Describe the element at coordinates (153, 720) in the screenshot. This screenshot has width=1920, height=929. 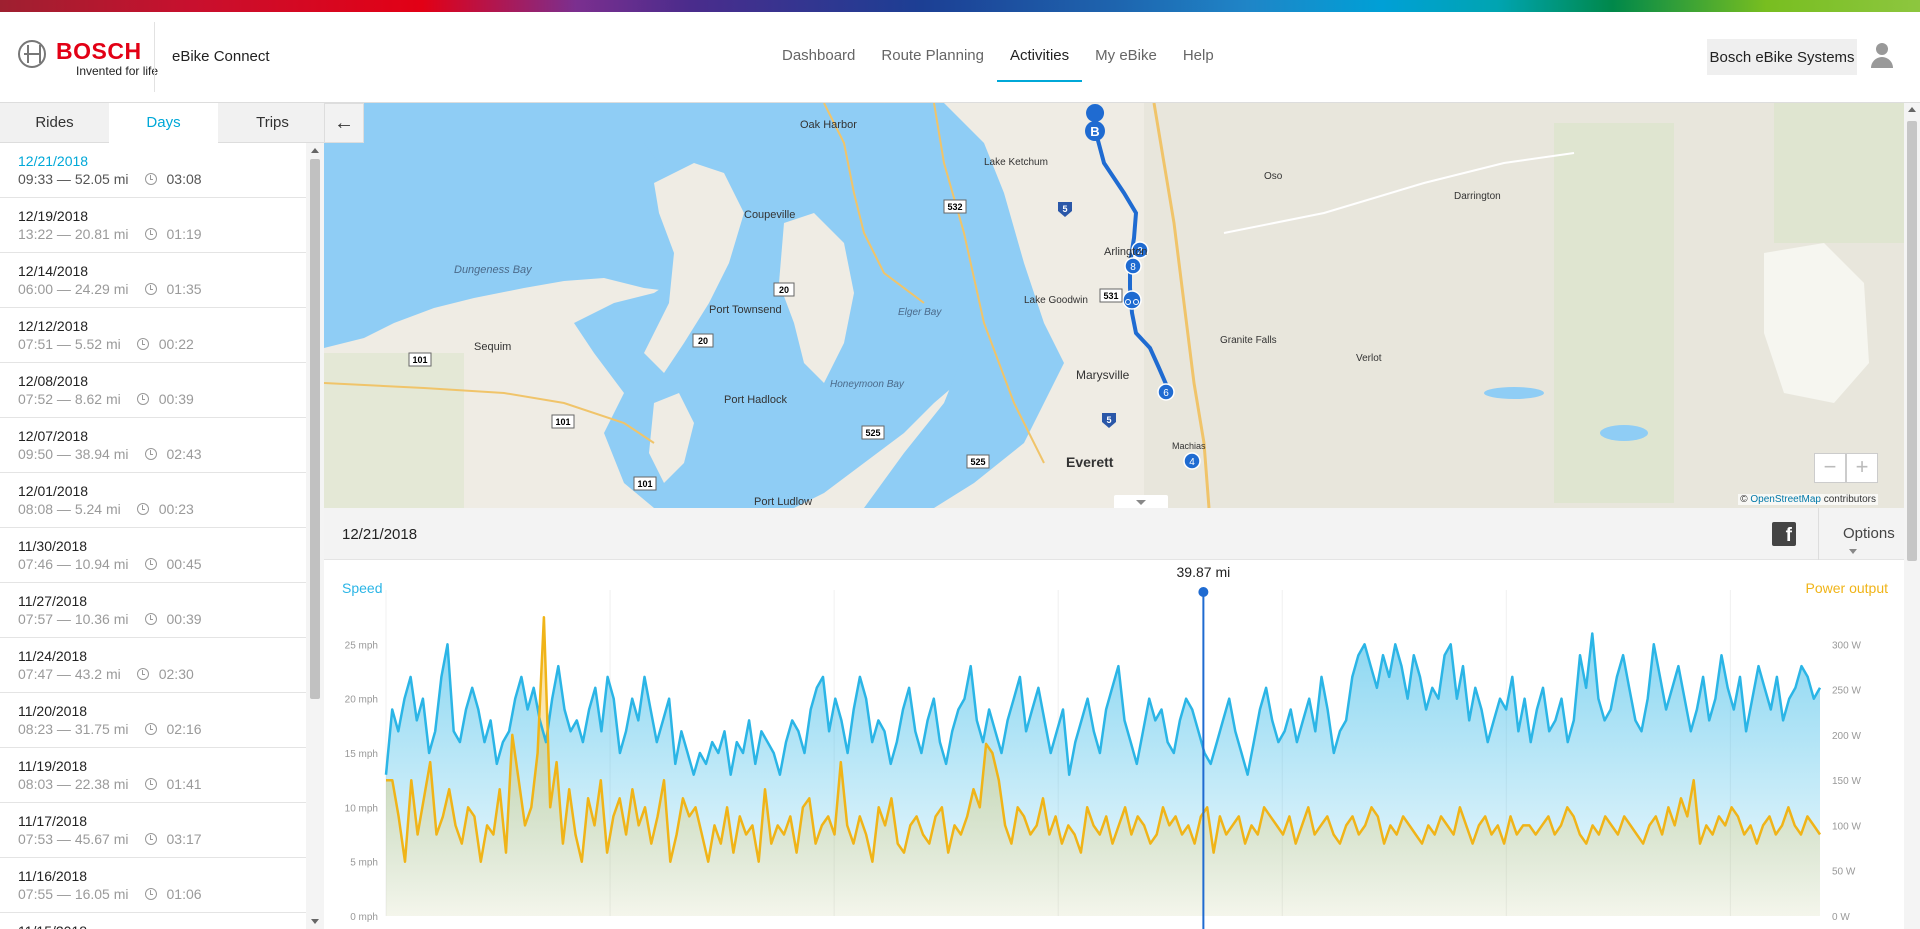
I see `day-list-item: 11/20/2018 08:23 — 31.75 mi 02:16` at that location.